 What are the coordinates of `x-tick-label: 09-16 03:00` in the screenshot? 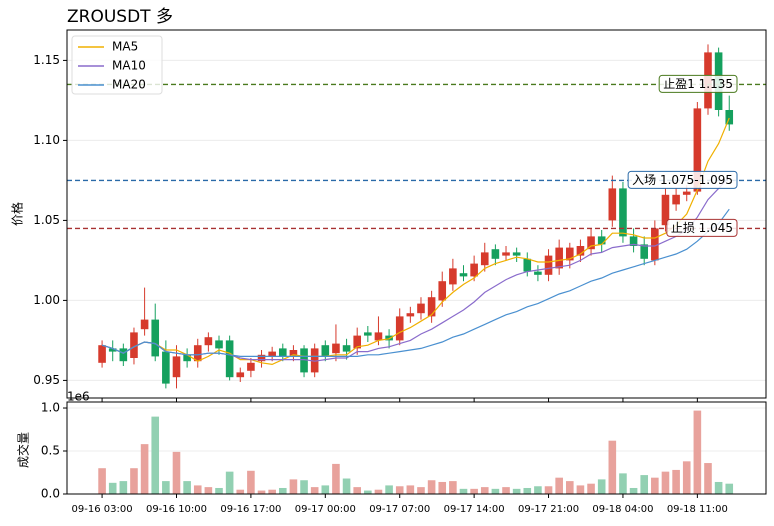 It's located at (102, 509).